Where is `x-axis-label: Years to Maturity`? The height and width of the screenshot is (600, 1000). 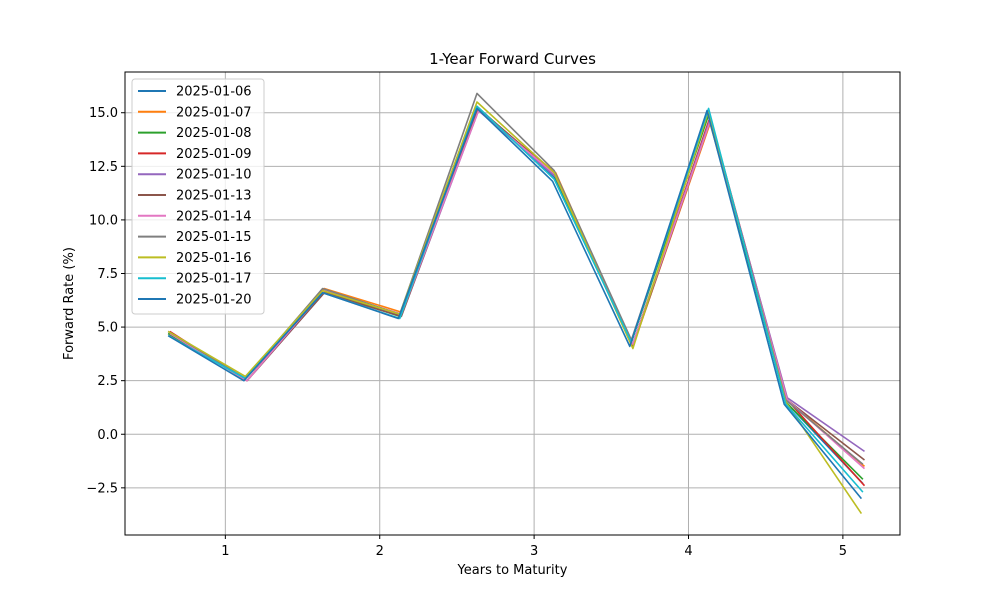
x-axis-label: Years to Maturity is located at coordinates (512, 570).